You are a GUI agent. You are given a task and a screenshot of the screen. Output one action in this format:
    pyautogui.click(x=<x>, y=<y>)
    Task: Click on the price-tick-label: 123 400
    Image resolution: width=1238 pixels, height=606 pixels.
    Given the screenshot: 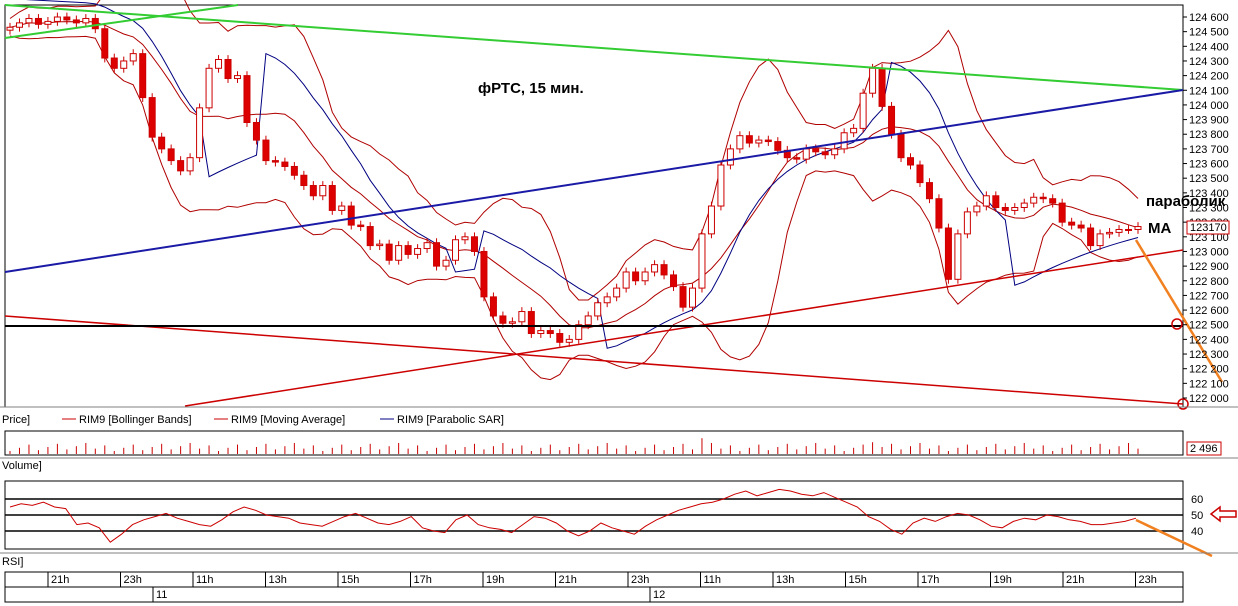 What is the action you would take?
    pyautogui.click(x=1209, y=194)
    